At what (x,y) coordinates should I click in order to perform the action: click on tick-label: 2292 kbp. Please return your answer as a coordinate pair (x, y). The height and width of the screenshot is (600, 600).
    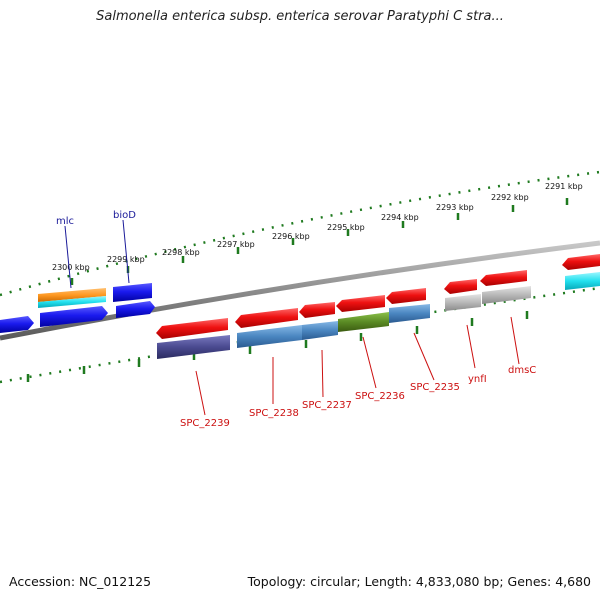
    Looking at the image, I should click on (510, 197).